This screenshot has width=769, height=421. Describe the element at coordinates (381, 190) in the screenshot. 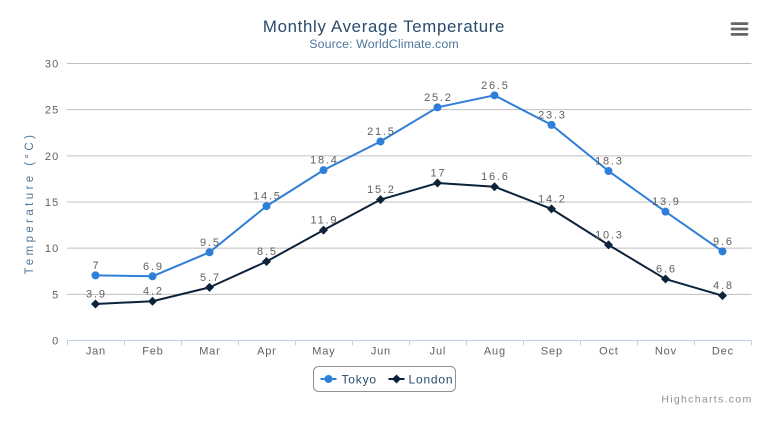

I see `svg-text: 15.2` at that location.